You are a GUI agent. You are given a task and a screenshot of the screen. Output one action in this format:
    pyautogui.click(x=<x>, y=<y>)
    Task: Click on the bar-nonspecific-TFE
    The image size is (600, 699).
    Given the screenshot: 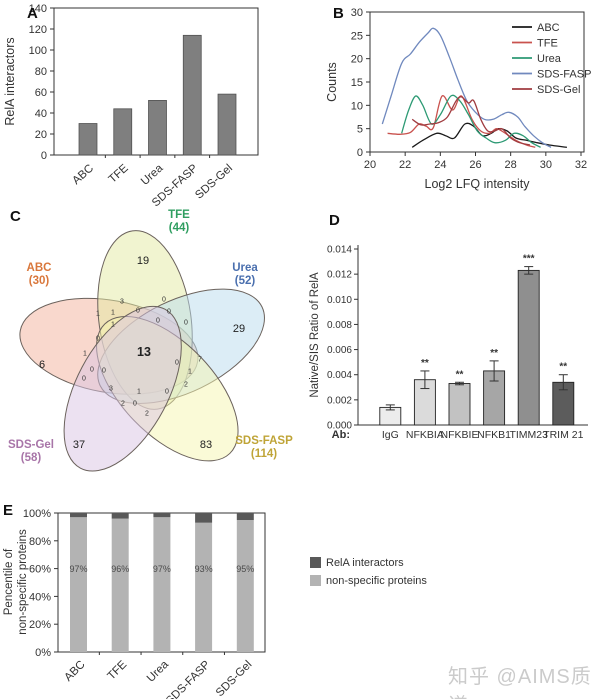 What is the action you would take?
    pyautogui.click(x=120, y=585)
    